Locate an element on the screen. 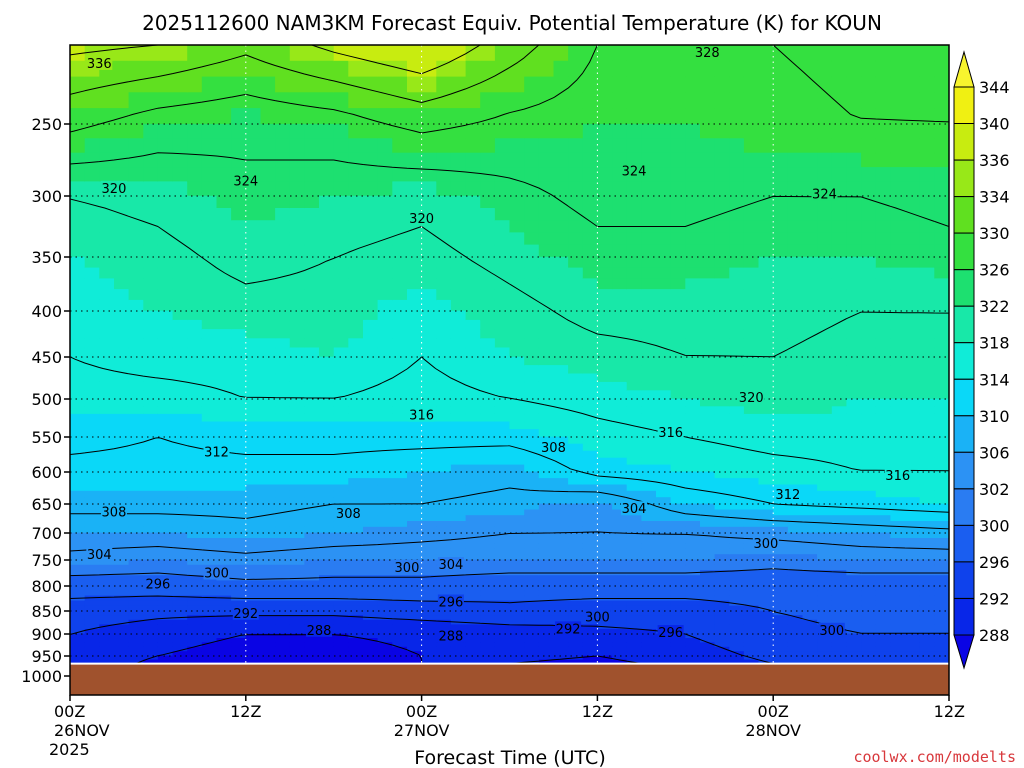  colorbar-box is located at coordinates (964, 105).